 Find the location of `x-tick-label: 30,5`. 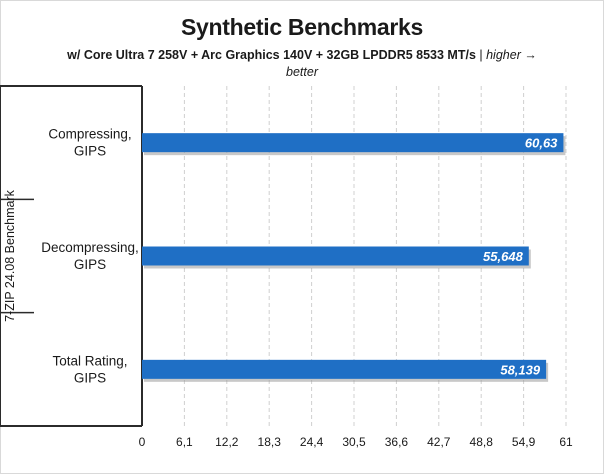

x-tick-label: 30,5 is located at coordinates (354, 442).